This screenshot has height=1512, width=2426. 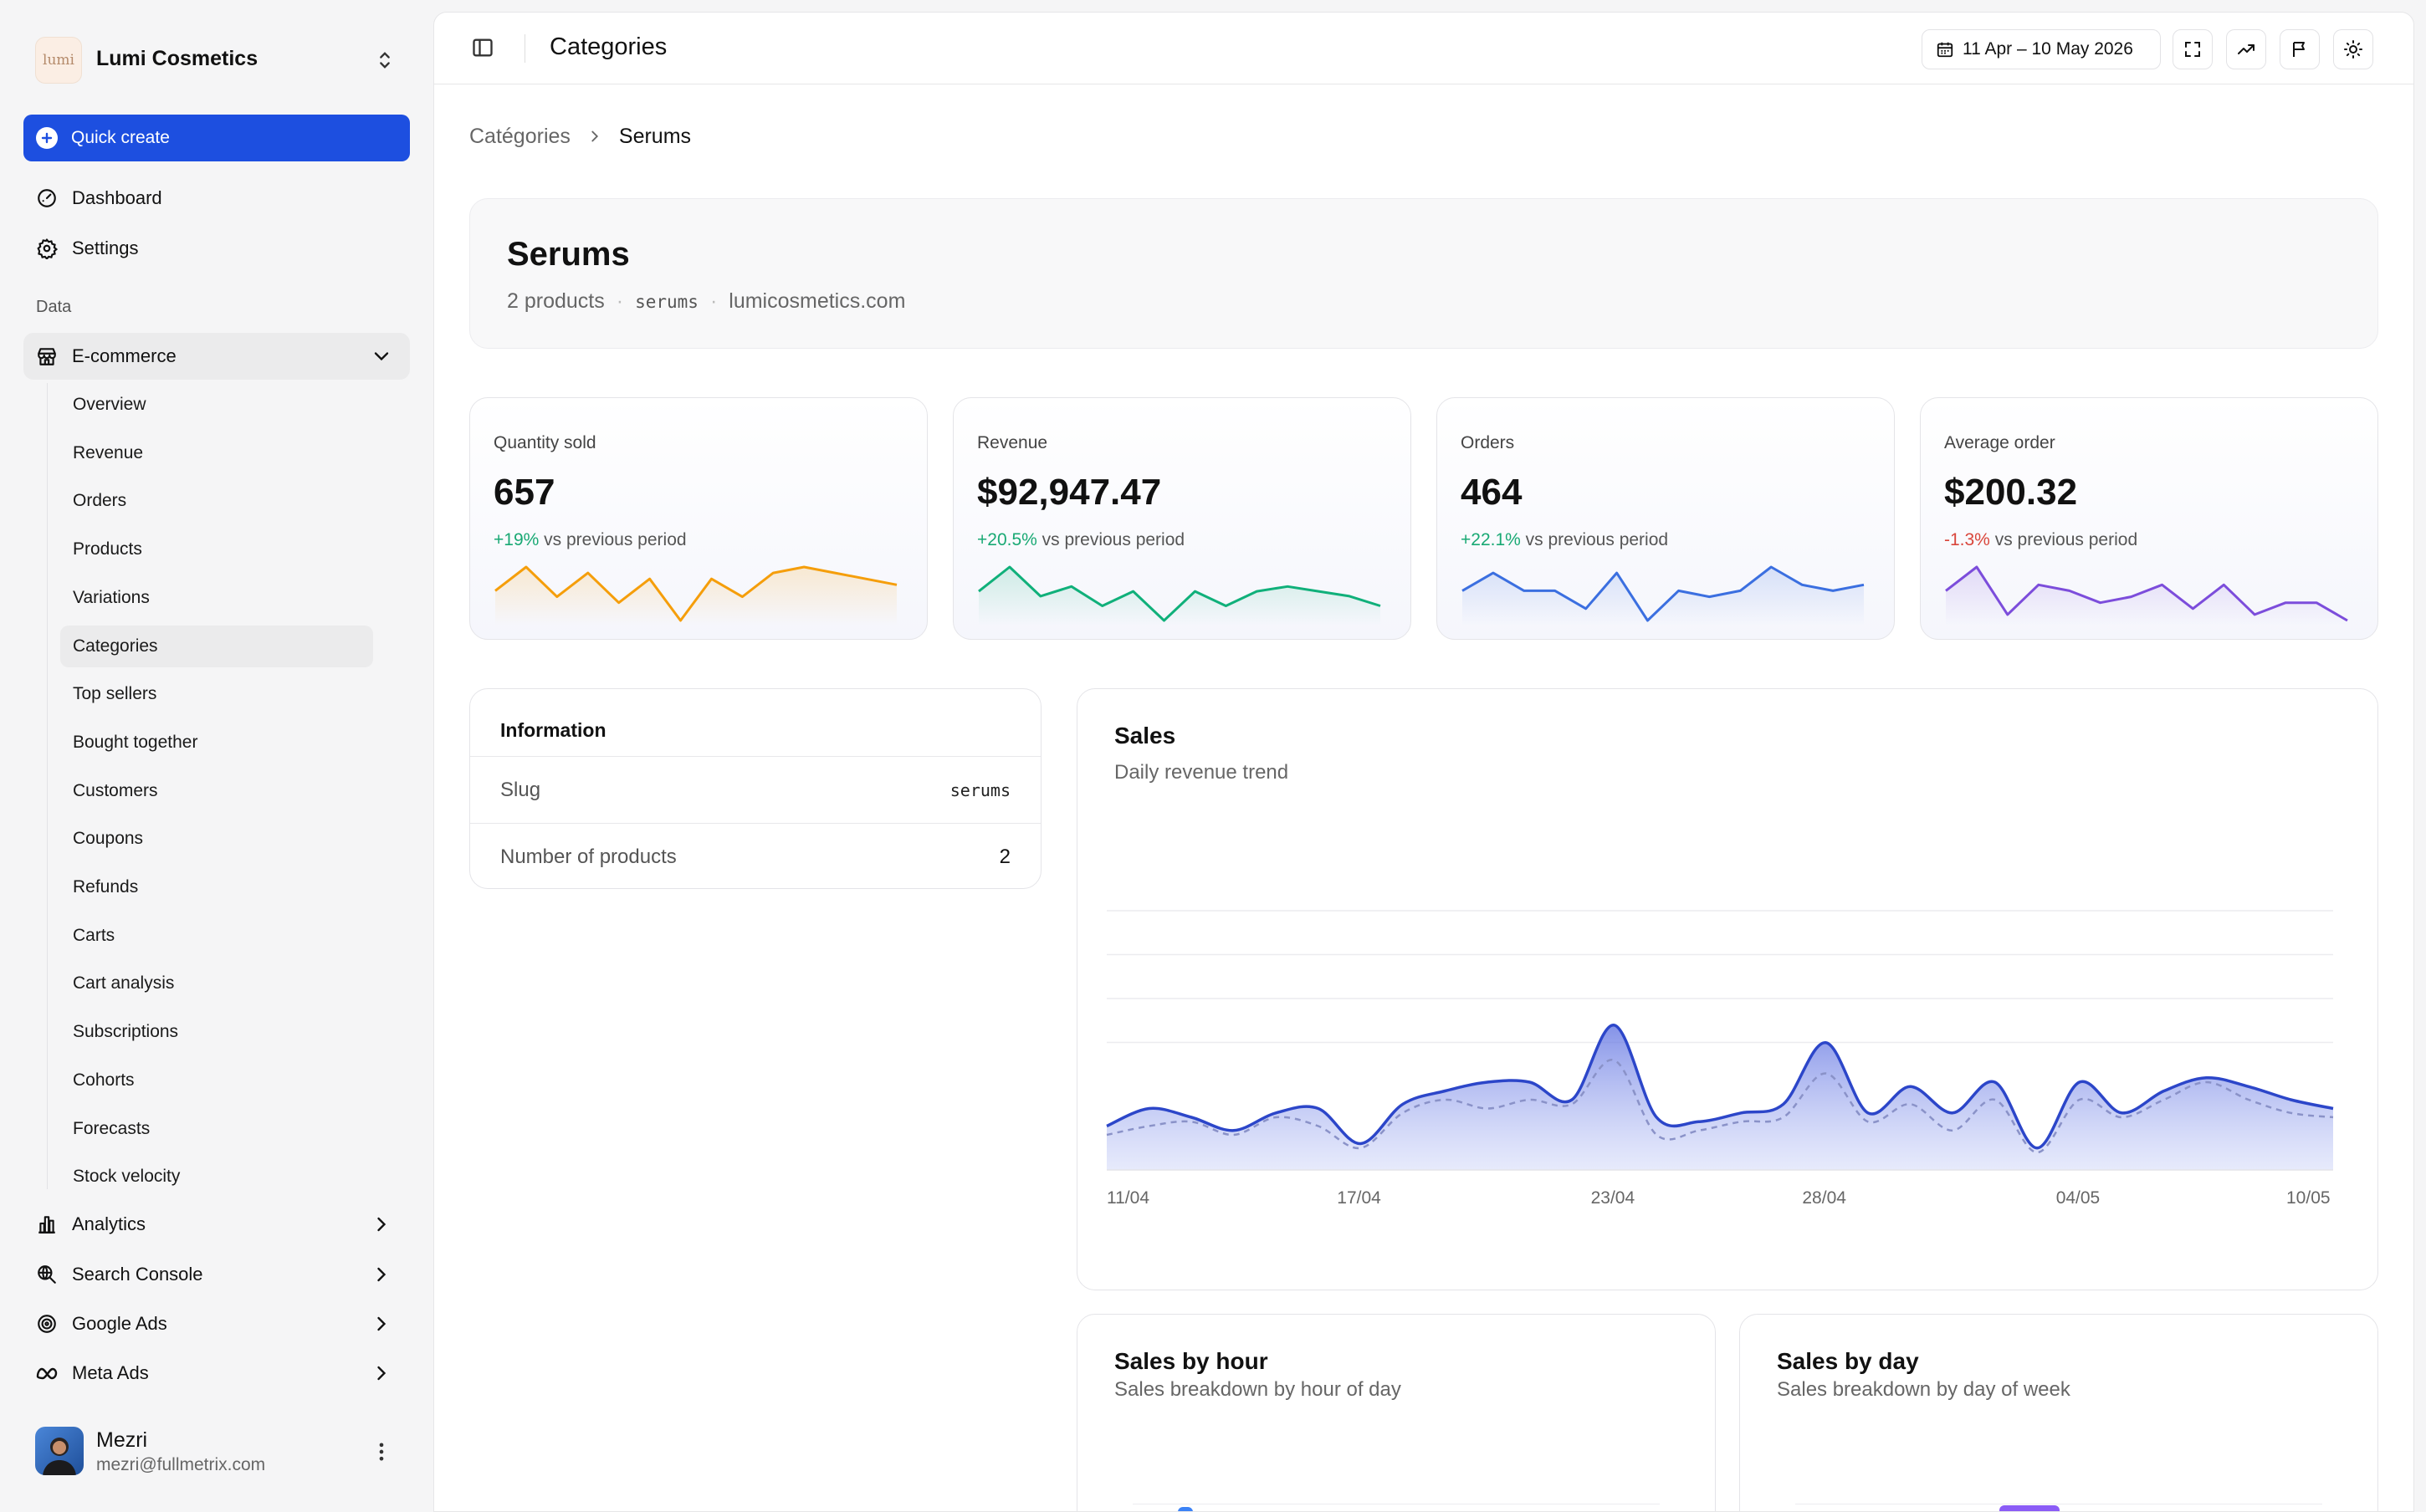 I want to click on submenu-item-coupons: Coupons, so click(x=108, y=839).